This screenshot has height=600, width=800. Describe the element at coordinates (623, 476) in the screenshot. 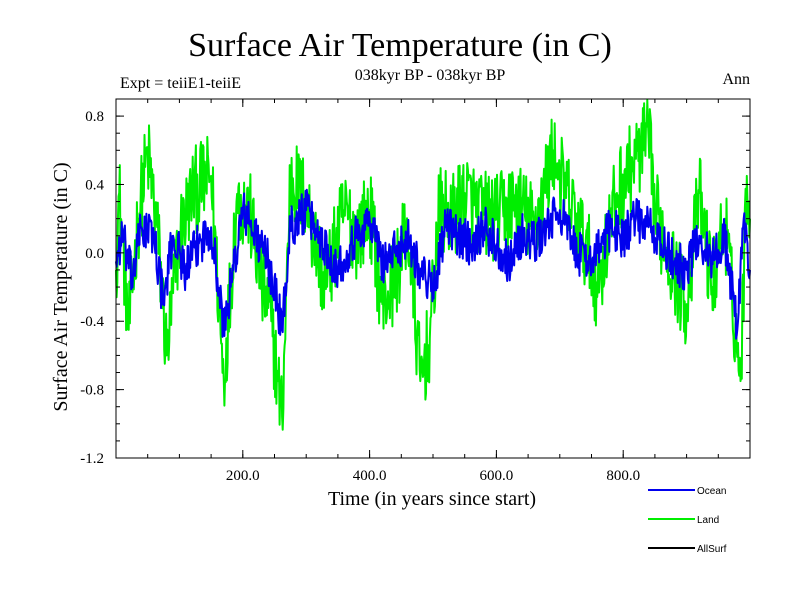

I see `x-tick-label: 800.0` at that location.